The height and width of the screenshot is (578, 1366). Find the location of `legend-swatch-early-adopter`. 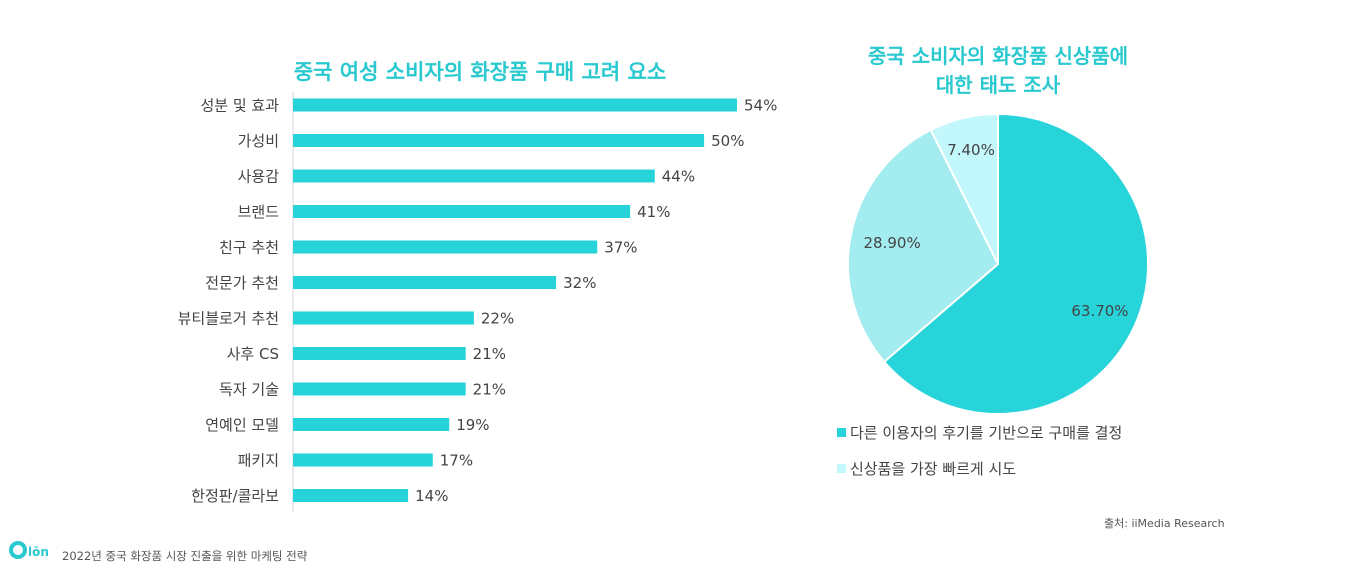

legend-swatch-early-adopter is located at coordinates (841, 468).